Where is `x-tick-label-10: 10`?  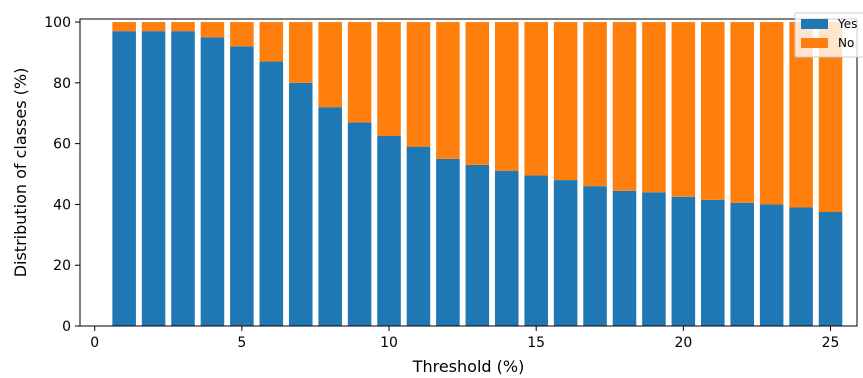 x-tick-label-10: 10 is located at coordinates (389, 343).